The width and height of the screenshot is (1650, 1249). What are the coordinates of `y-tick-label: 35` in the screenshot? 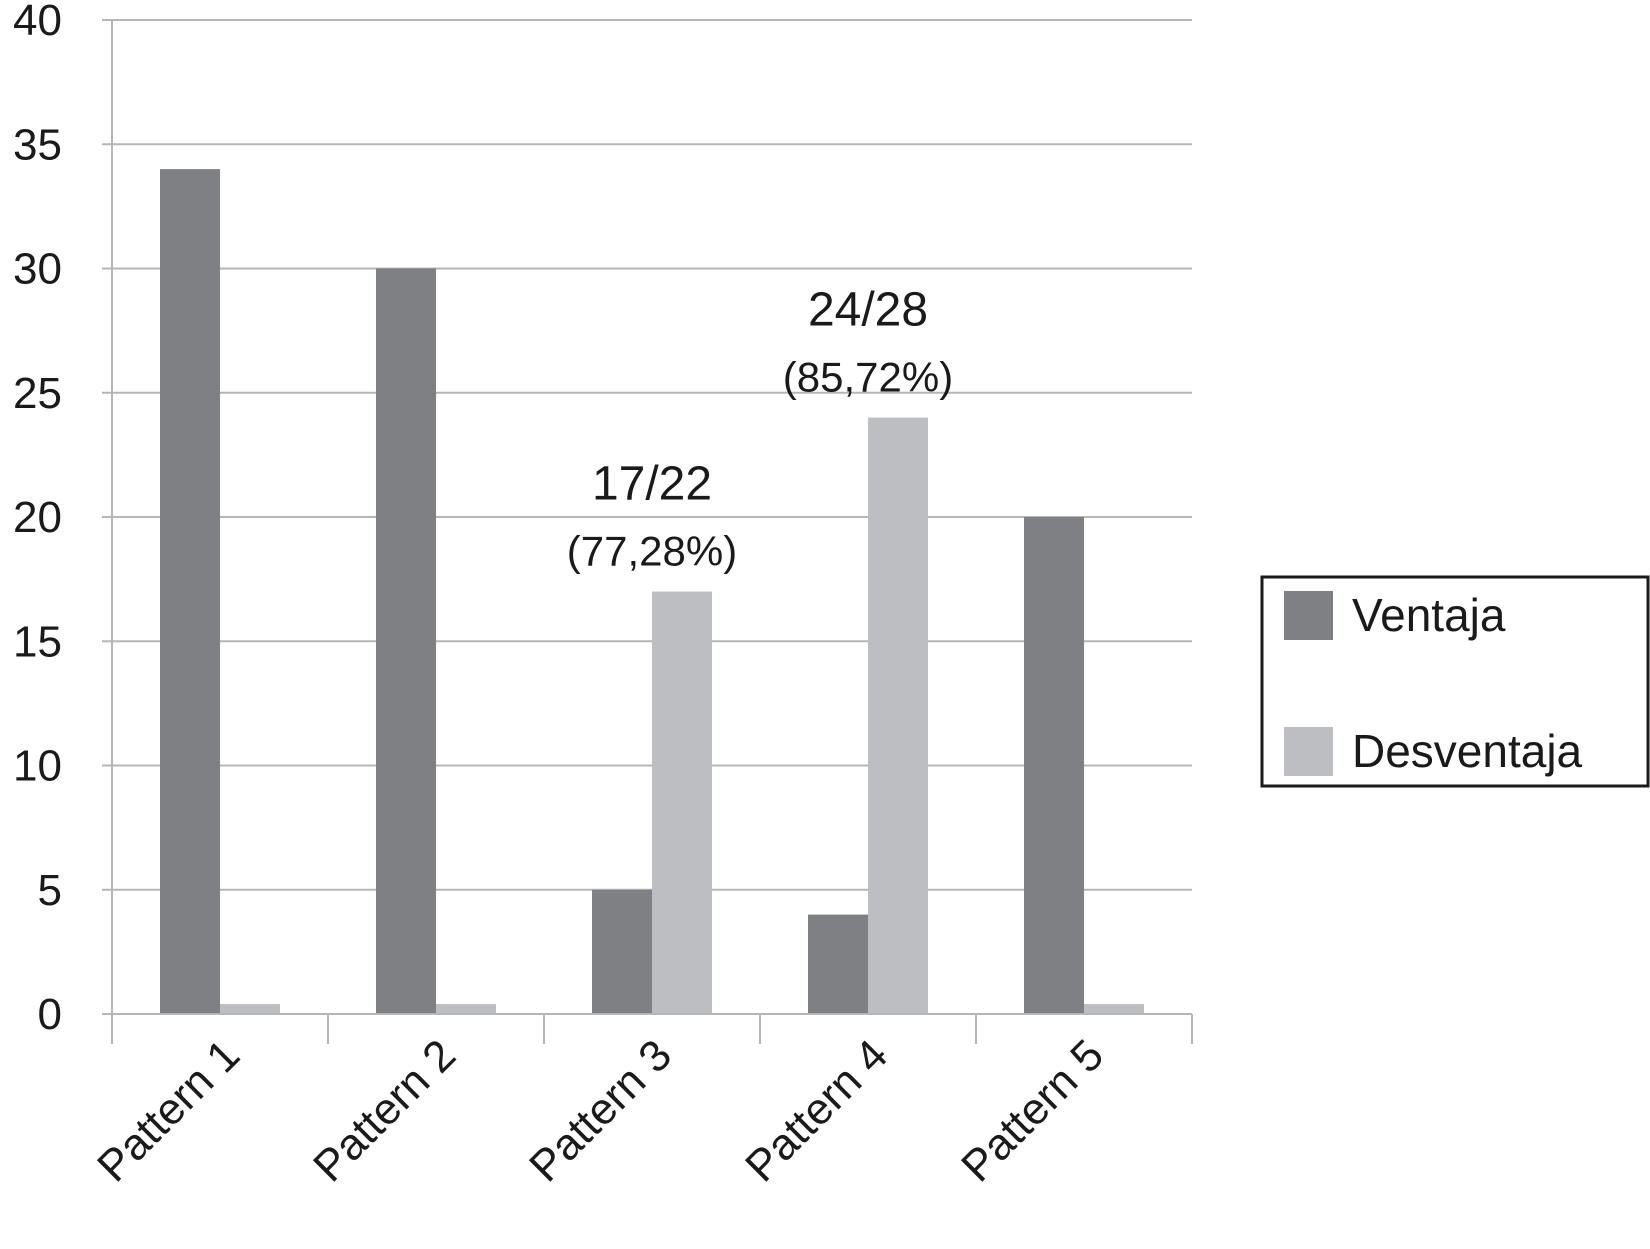 It's located at (37, 144).